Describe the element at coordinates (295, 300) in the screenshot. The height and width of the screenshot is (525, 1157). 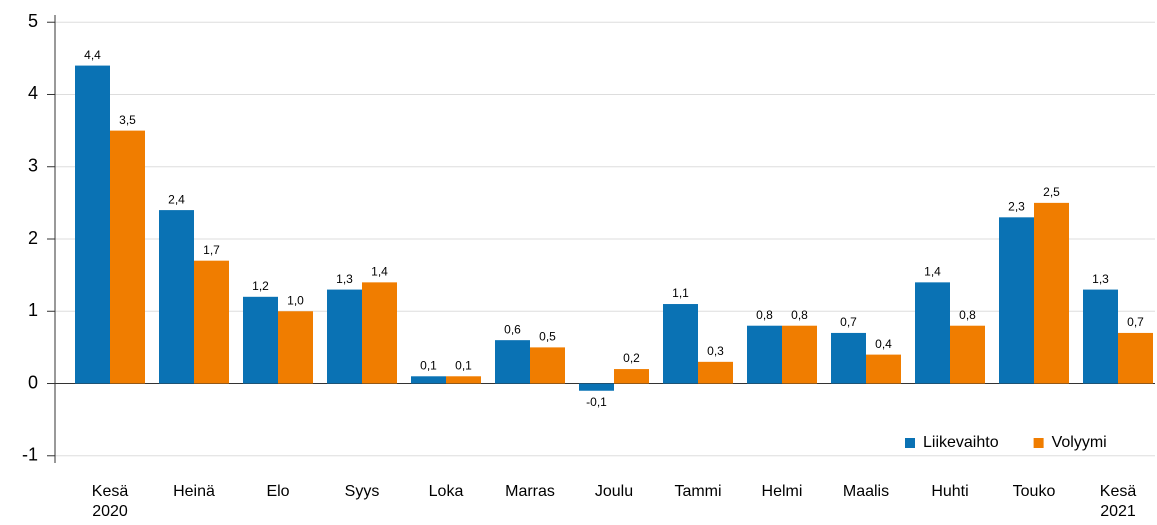
I see `value-label: 1,0` at that location.